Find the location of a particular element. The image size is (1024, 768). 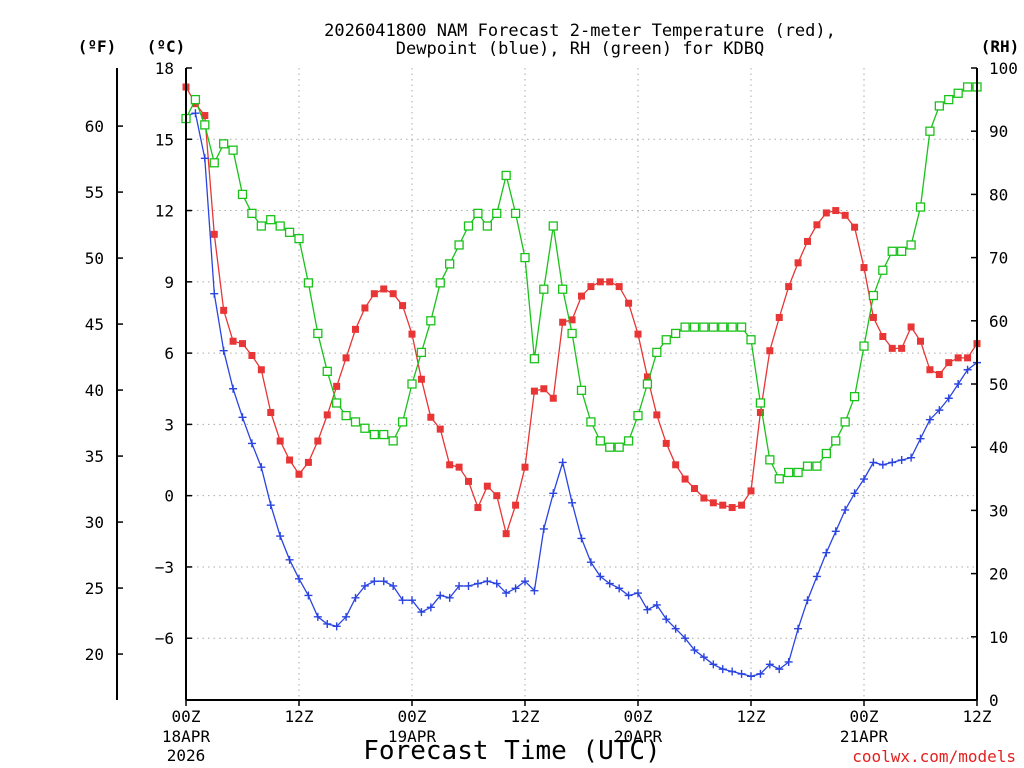

celsius-tick-label: 15 is located at coordinates (164, 139).